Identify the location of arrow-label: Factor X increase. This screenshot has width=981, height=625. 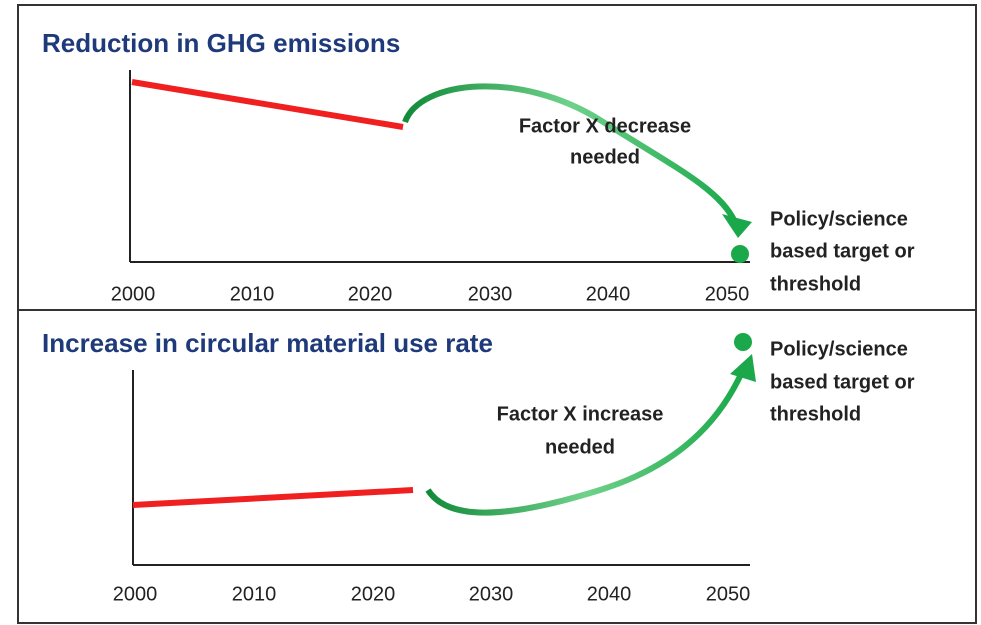
(580, 414).